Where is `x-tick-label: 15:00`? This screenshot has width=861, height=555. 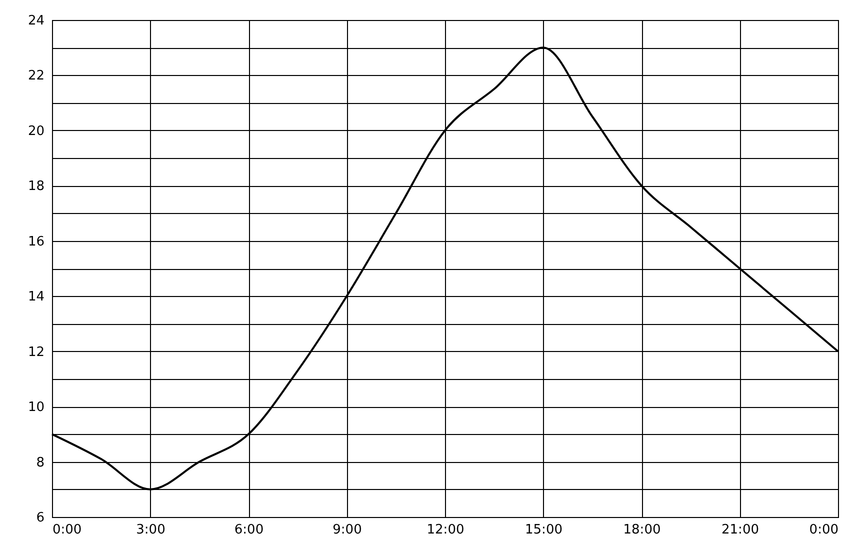 x-tick-label: 15:00 is located at coordinates (543, 530).